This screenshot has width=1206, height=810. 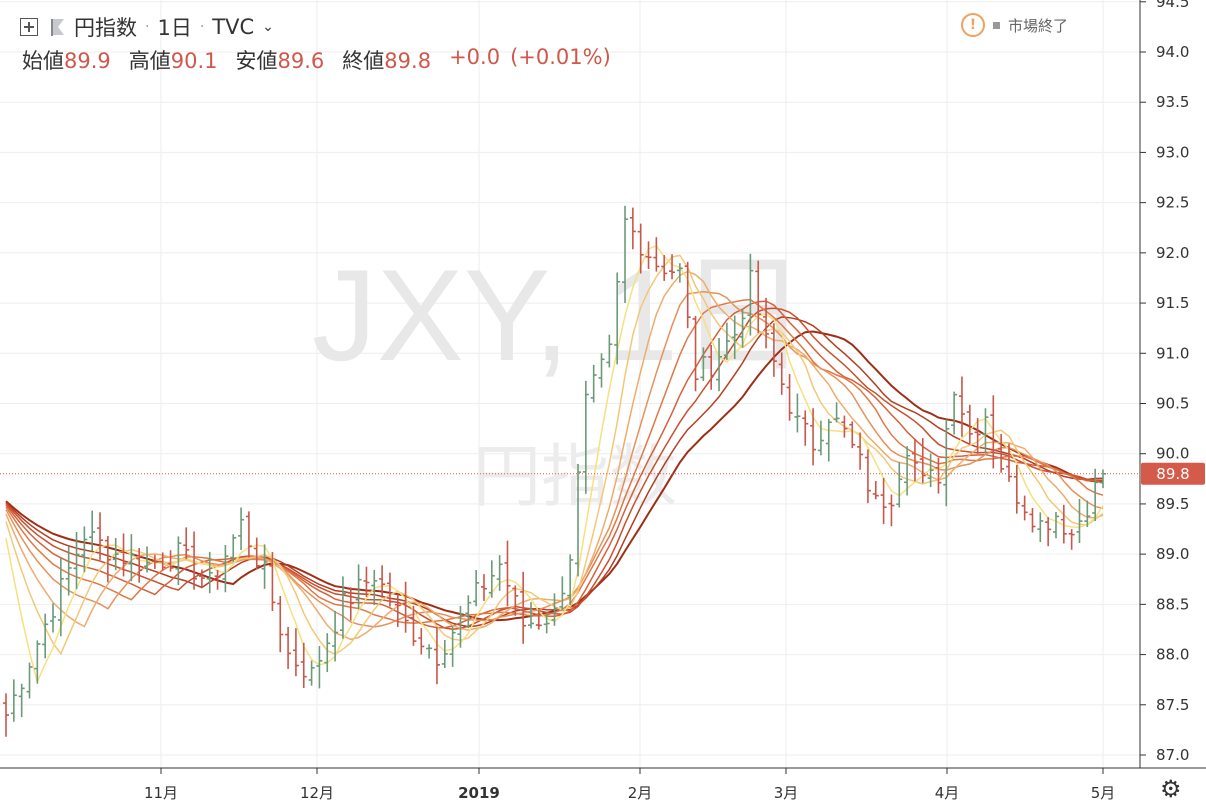 I want to click on ohlc-value: 89.9, so click(x=87, y=61).